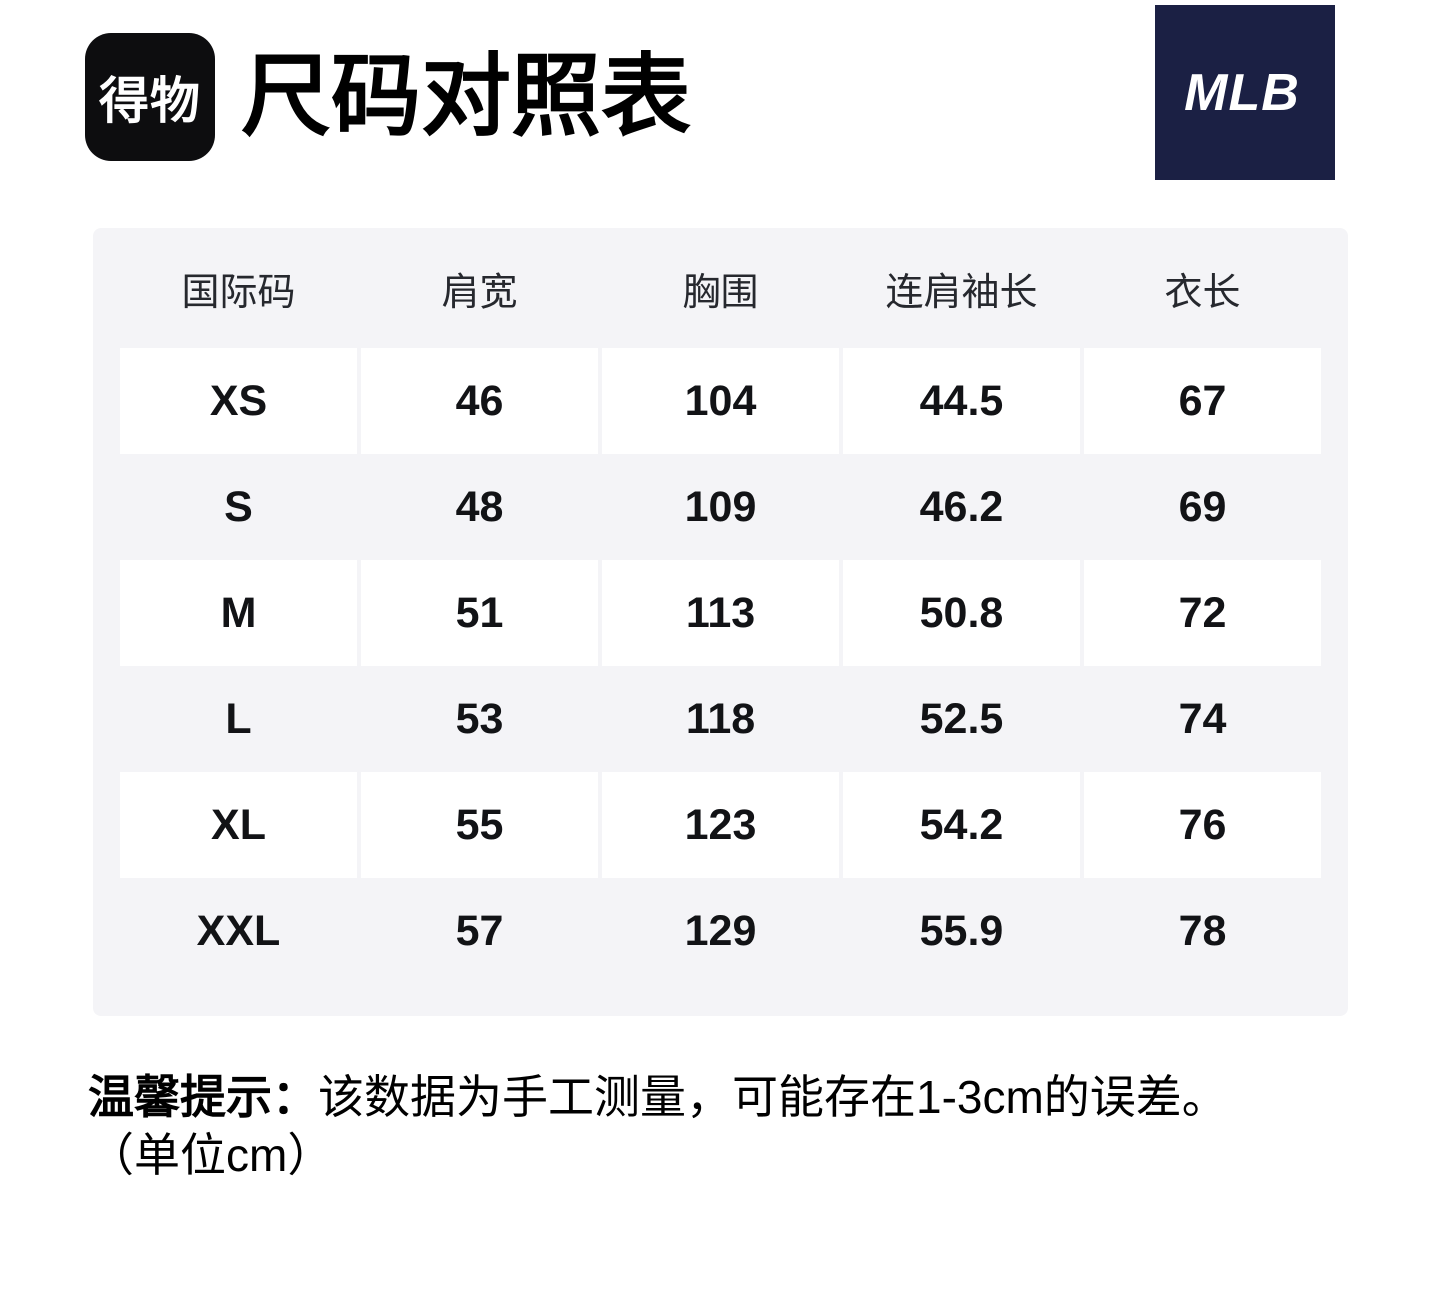  I want to click on value-cell: 104, so click(720, 401).